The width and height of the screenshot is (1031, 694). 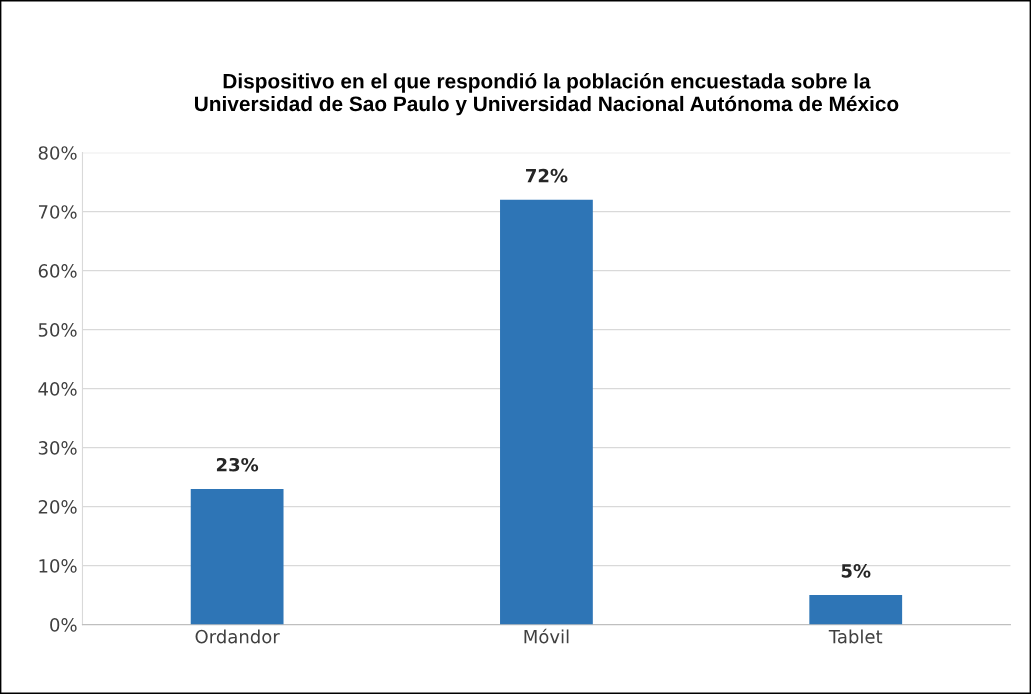 I want to click on x-tick-label: Tablet, so click(x=855, y=636).